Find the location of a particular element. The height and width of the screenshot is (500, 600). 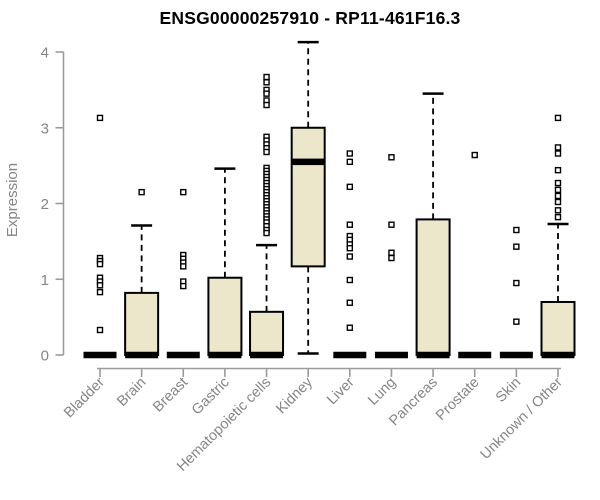

chart-title: ENSG00000257910 - RP11-461F16.3 is located at coordinates (310, 18).